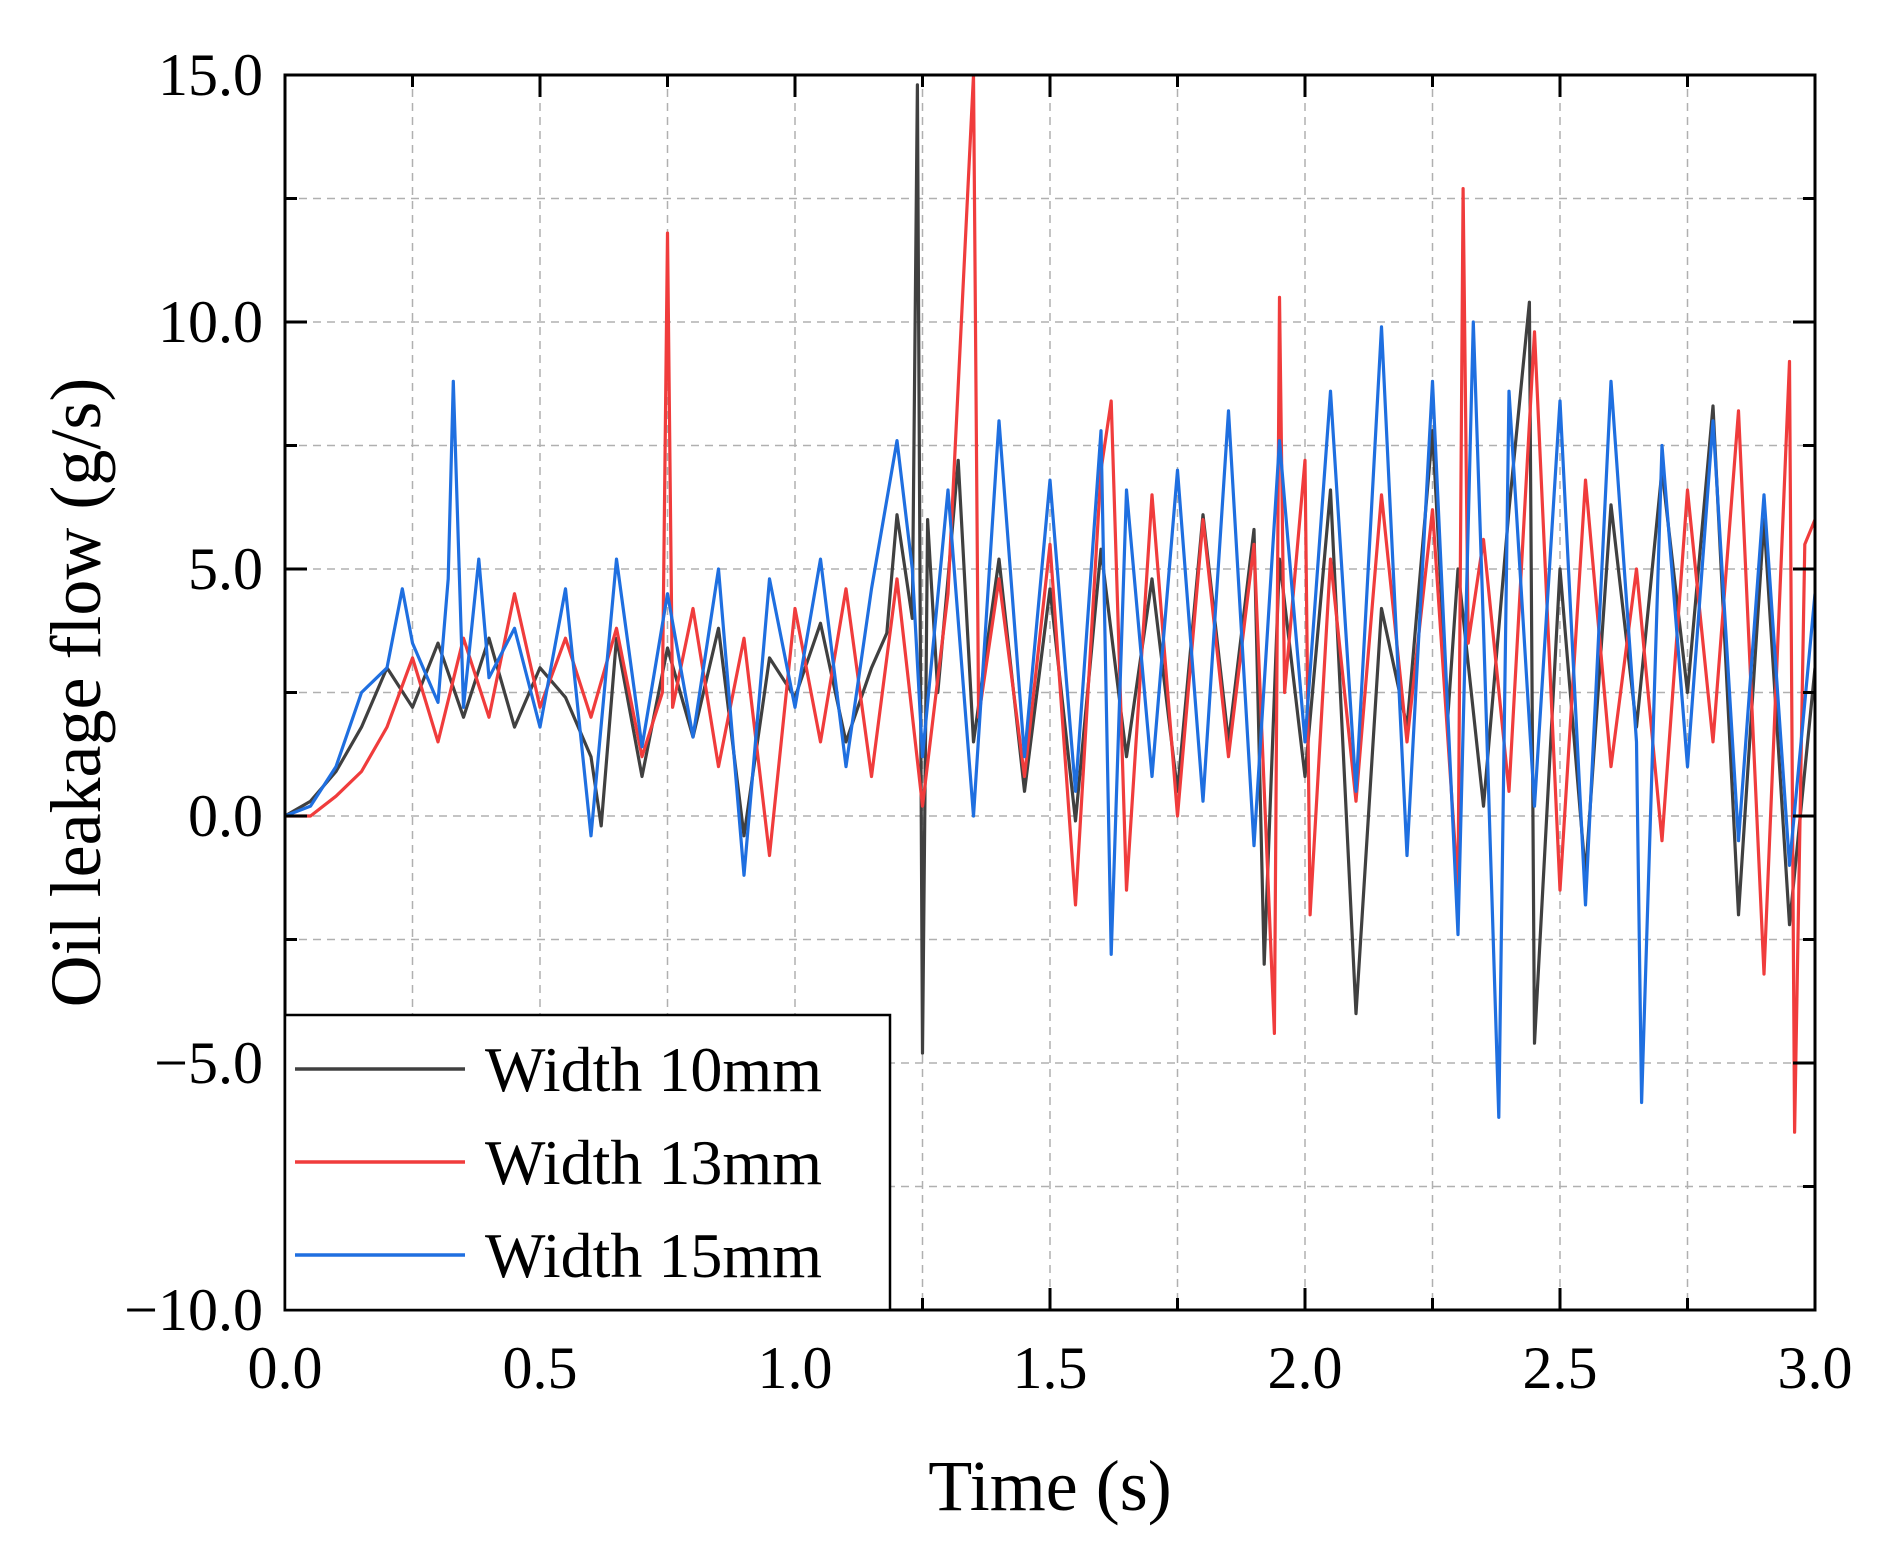 The width and height of the screenshot is (1895, 1564). I want to click on y-axis-title: Oil leakage flow (g/s), so click(76, 693).